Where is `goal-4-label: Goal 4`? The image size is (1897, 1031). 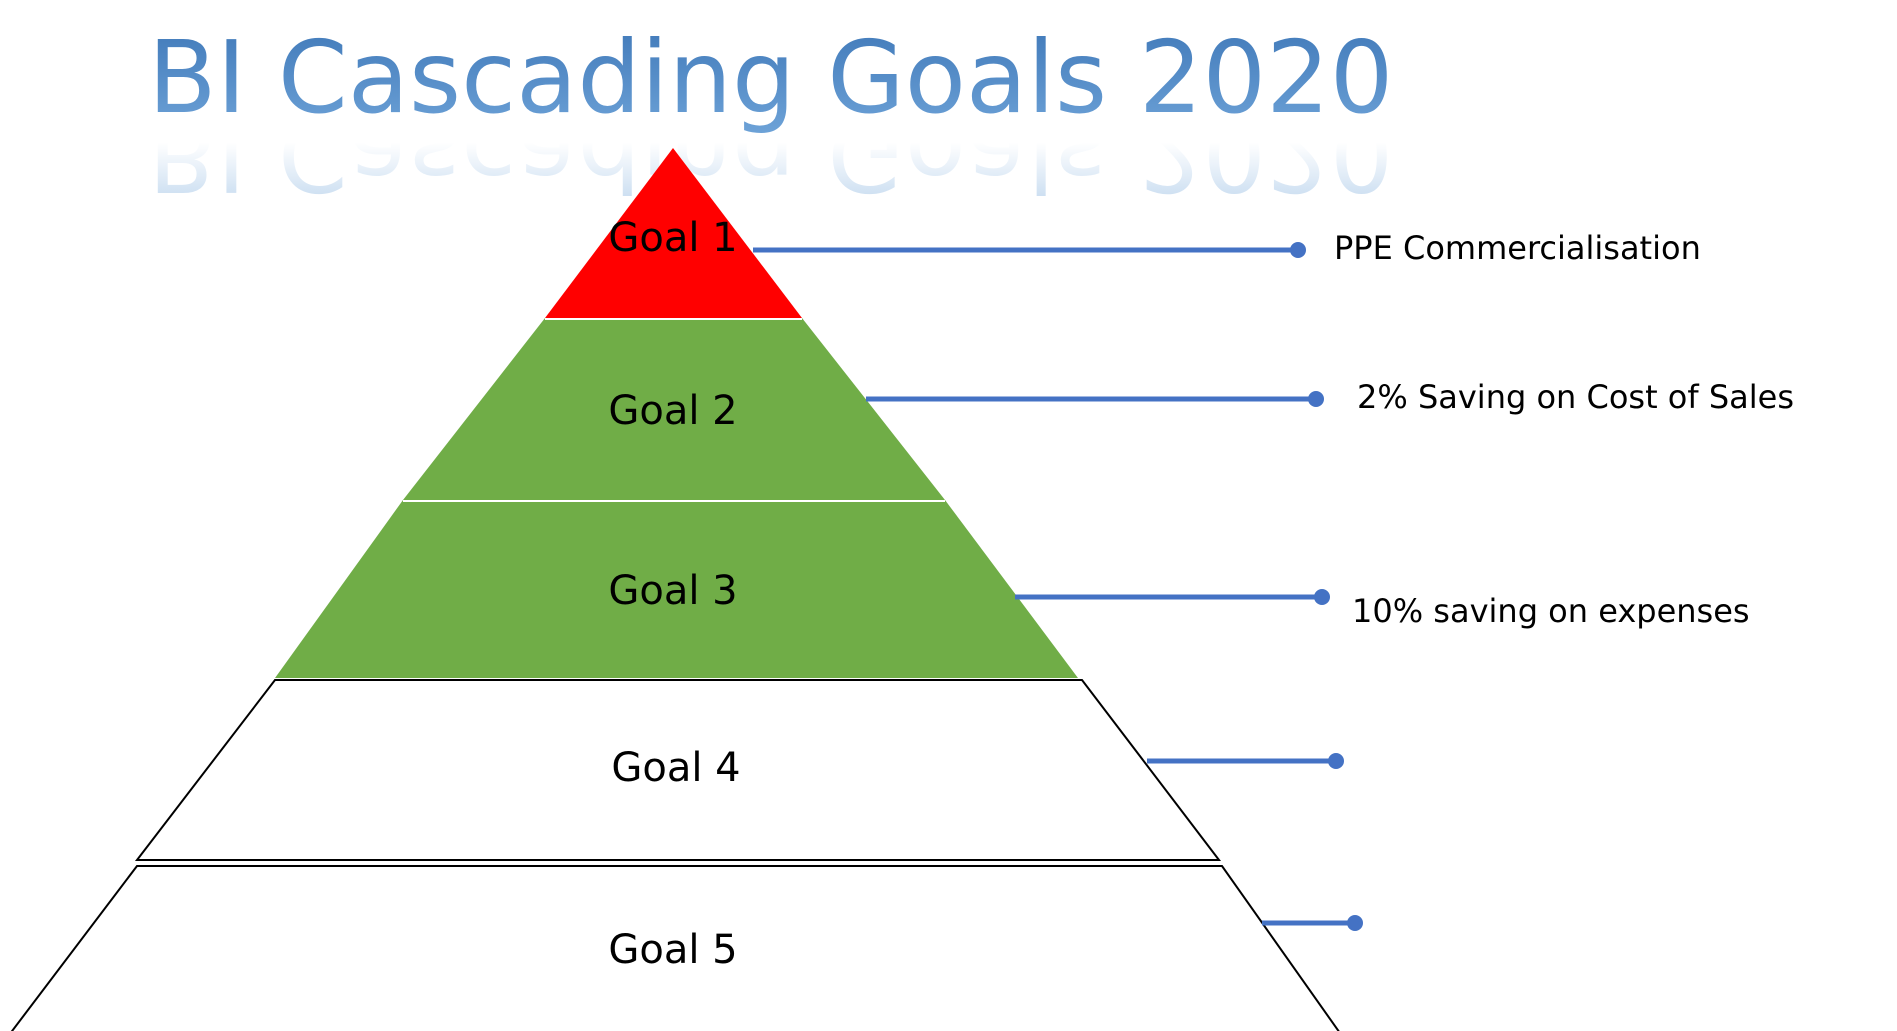 goal-4-label: Goal 4 is located at coordinates (675, 768).